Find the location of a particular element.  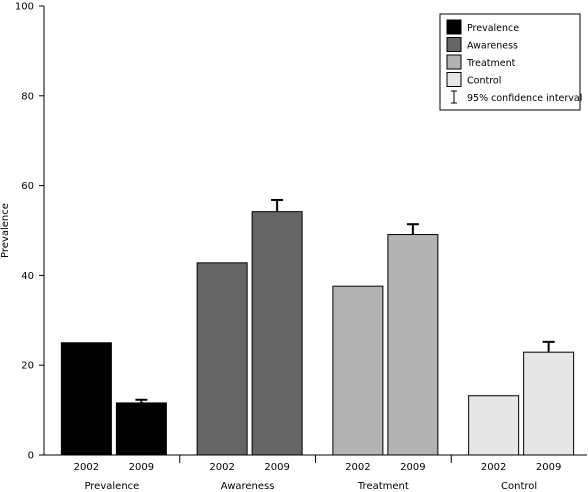

y-tick-label: 100 is located at coordinates (24, 7).